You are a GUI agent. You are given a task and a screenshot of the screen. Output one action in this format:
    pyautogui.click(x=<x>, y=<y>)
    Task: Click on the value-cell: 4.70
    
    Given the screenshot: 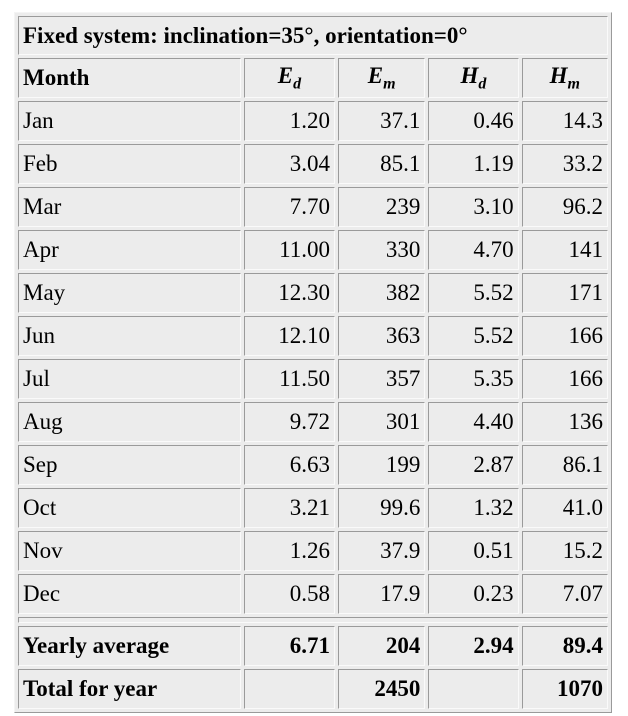 What is the action you would take?
    pyautogui.click(x=473, y=250)
    